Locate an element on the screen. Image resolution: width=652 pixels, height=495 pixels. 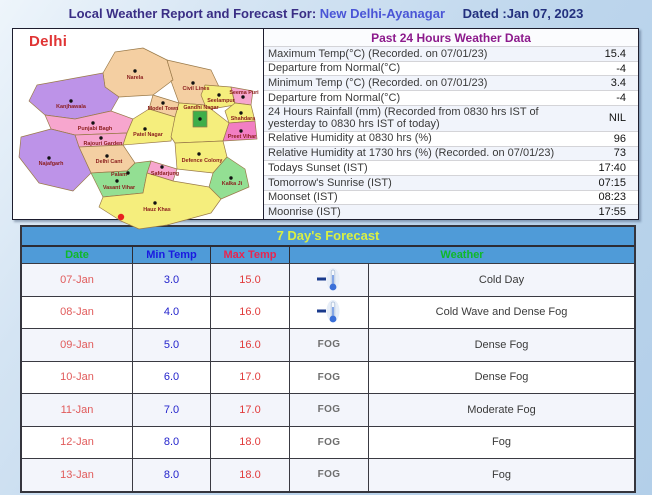
row-value: 17:40 is located at coordinates (612, 168).